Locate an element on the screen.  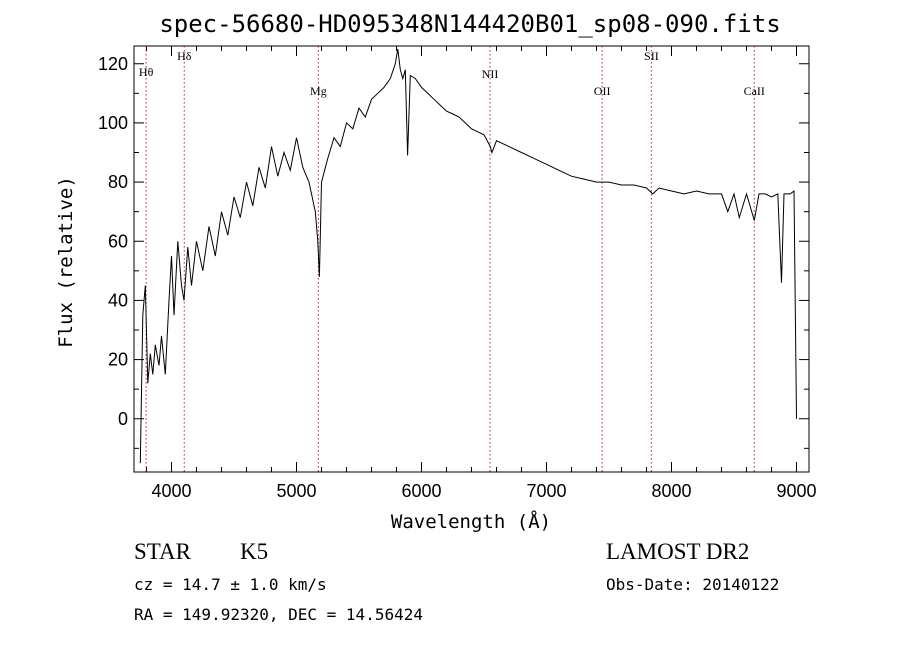
object-class: STAR is located at coordinates (163, 551).